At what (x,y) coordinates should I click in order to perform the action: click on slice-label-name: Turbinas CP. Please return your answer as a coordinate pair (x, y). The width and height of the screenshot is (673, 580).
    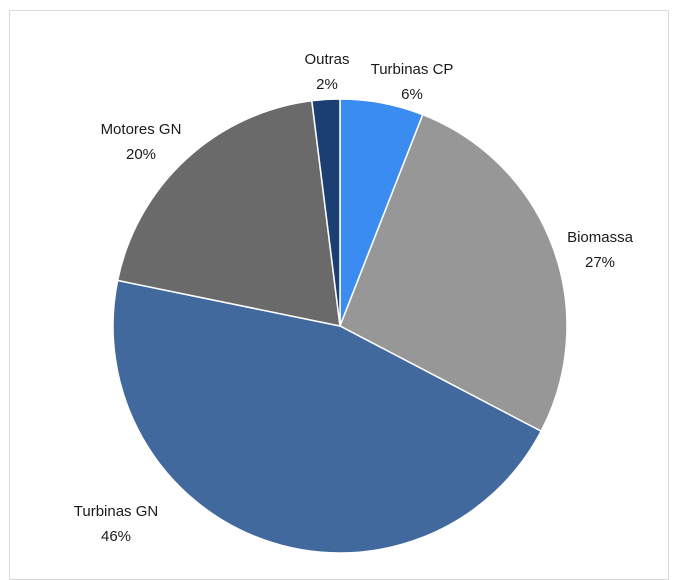
    Looking at the image, I should click on (412, 69).